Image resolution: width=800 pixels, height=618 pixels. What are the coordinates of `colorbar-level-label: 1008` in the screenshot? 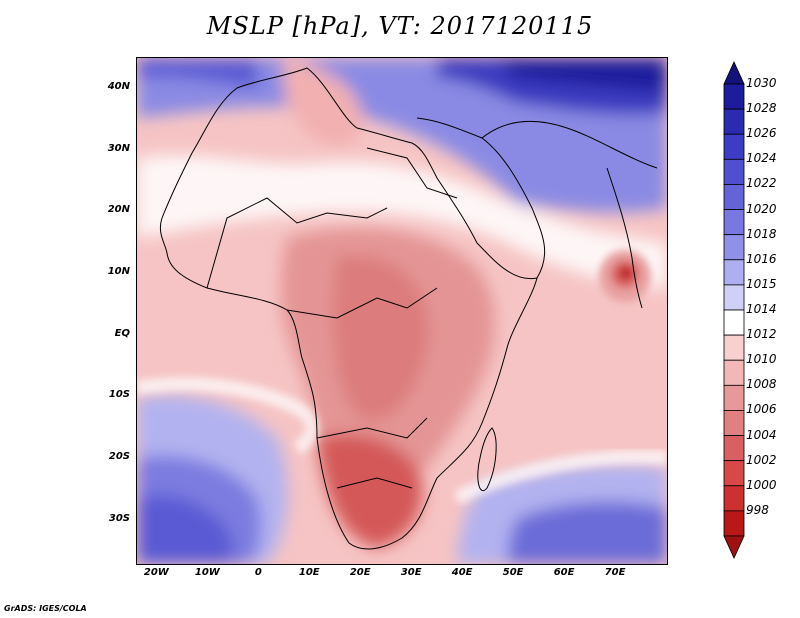 It's located at (761, 384).